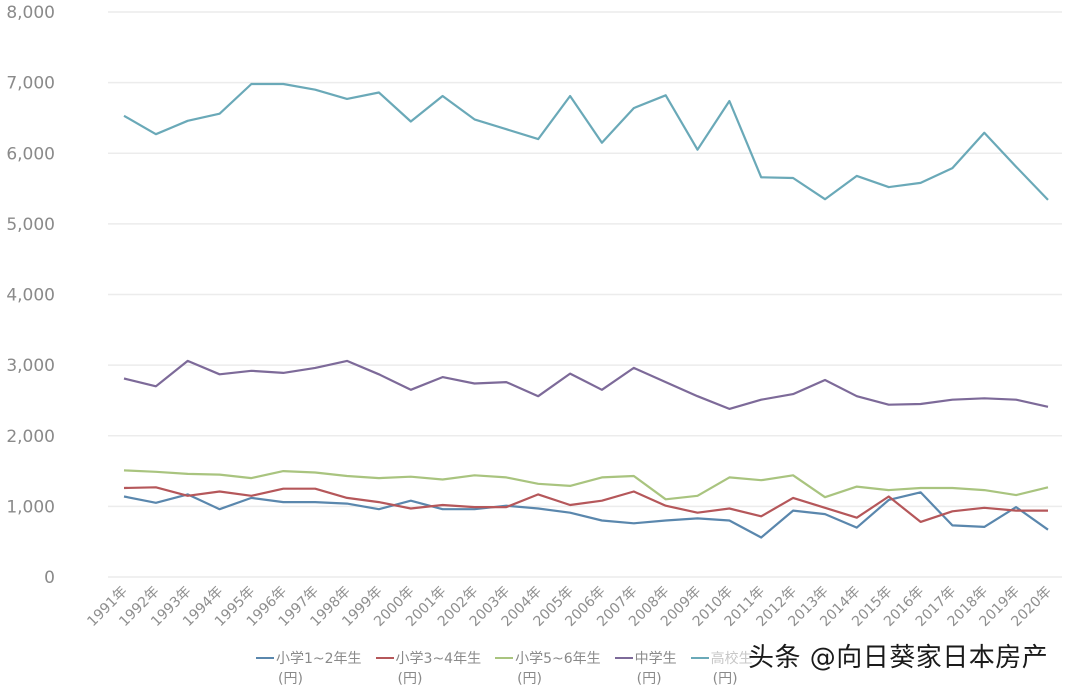 The image size is (1072, 688). I want to click on legend-item-junior-high: 中学生 (円), so click(645, 668).